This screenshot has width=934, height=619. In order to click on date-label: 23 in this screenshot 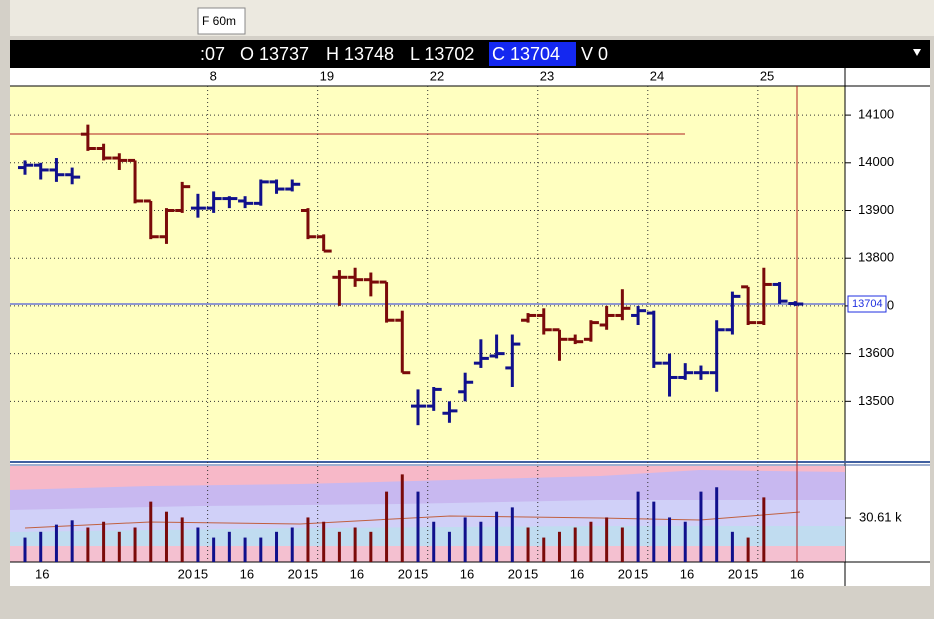, I will do `click(547, 75)`.